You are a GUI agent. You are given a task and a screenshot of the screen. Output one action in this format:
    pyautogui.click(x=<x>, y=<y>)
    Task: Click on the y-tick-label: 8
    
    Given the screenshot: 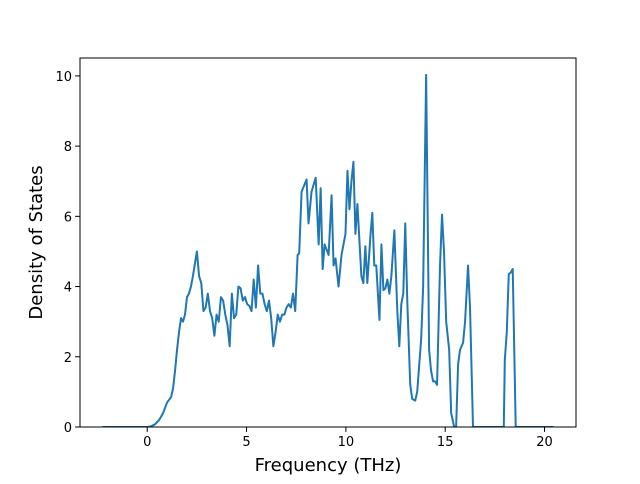 What is the action you would take?
    pyautogui.click(x=68, y=147)
    